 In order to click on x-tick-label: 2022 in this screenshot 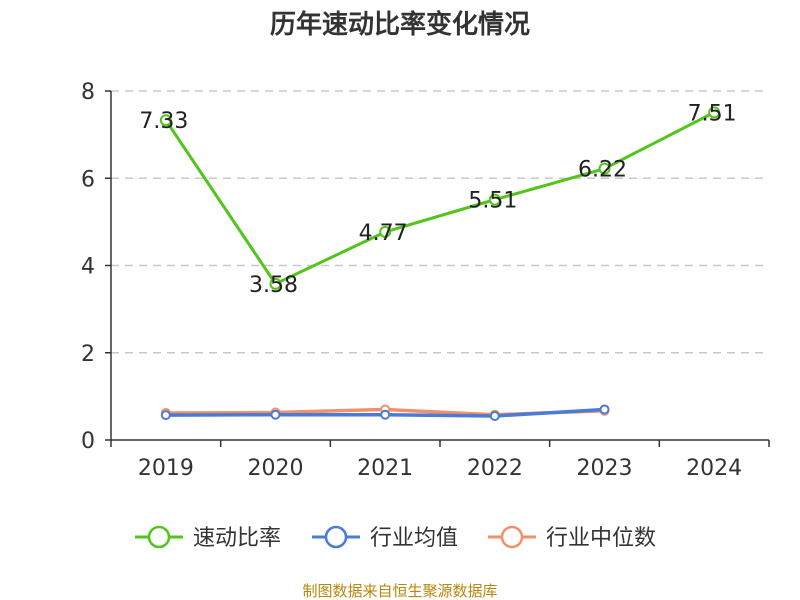, I will do `click(495, 468)`.